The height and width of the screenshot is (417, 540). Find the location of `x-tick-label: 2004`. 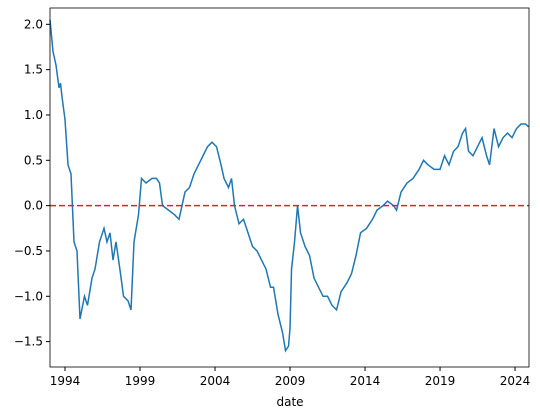

x-tick-label: 2004 is located at coordinates (215, 381).